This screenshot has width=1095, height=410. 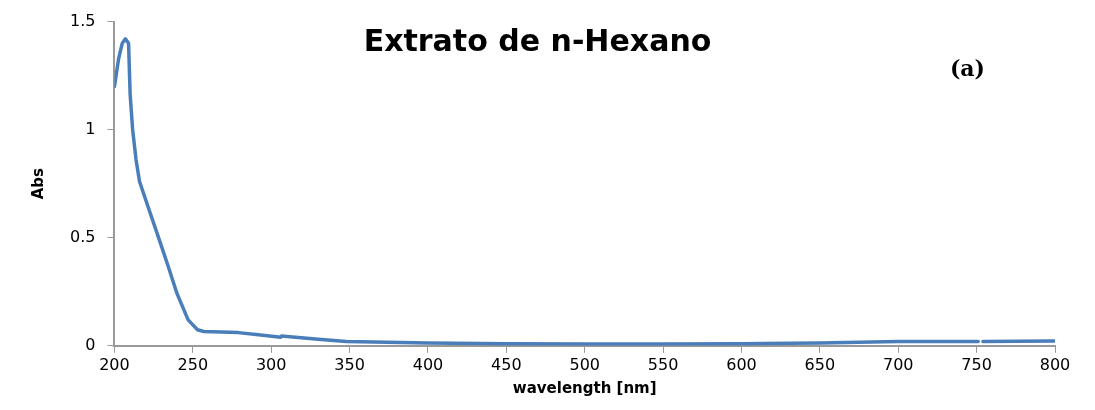 I want to click on x-tick-label: 500, so click(x=584, y=364).